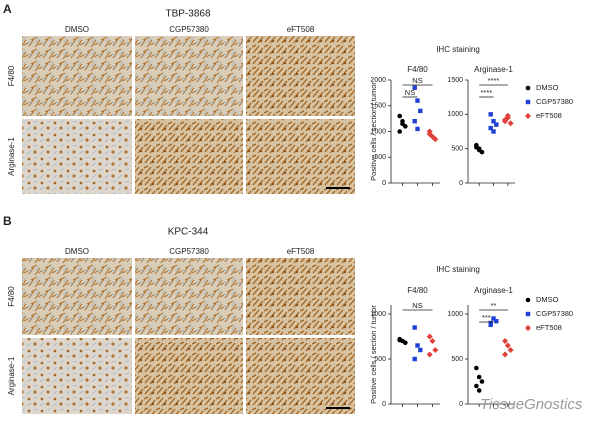 The height and width of the screenshot is (428, 600). Describe the element at coordinates (494, 305) in the screenshot. I see `significance-label: **` at that location.